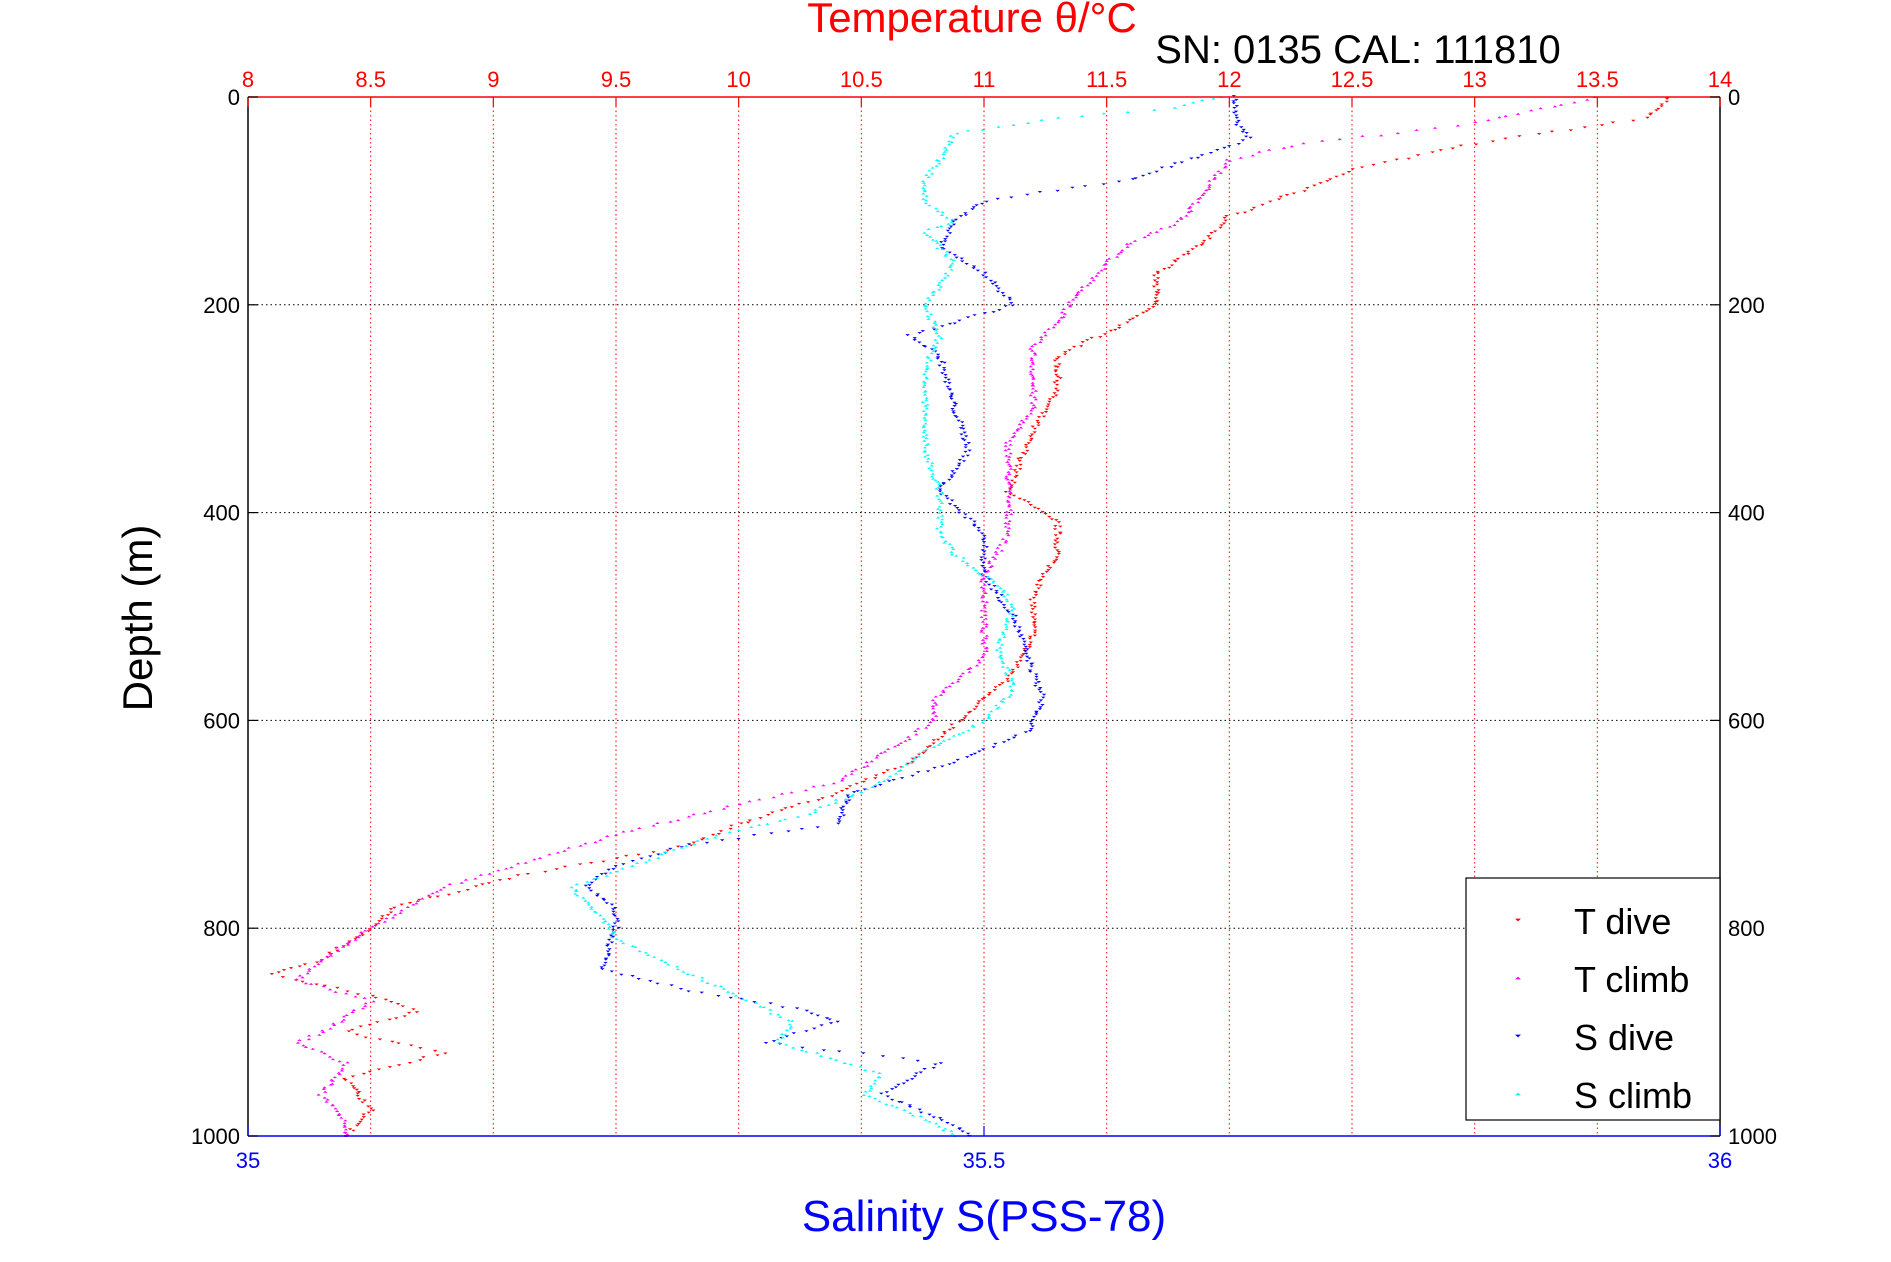  I want to click on tick-label-temperature: 10, so click(738, 79).